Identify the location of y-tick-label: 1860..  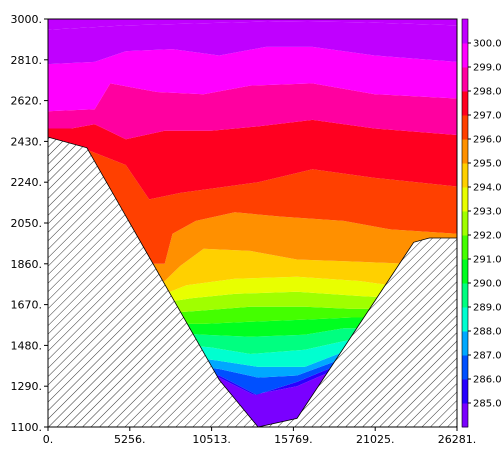
(27, 264).